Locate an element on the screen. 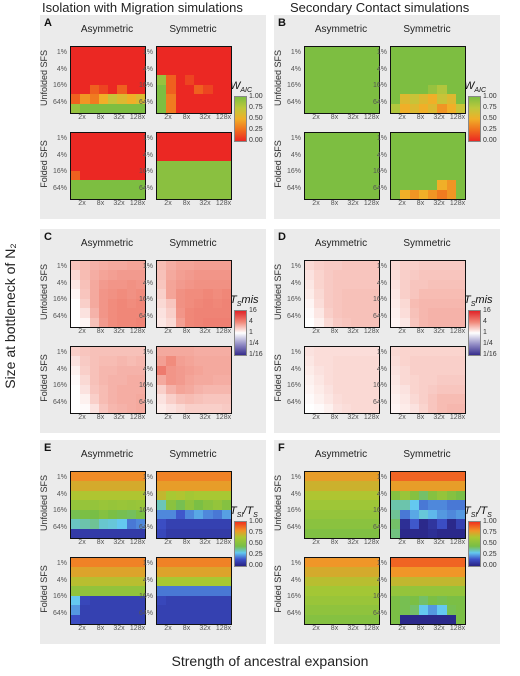 Image resolution: width=520 pixels, height=676 pixels. y-tick-label: 4% is located at coordinates (295, 283).